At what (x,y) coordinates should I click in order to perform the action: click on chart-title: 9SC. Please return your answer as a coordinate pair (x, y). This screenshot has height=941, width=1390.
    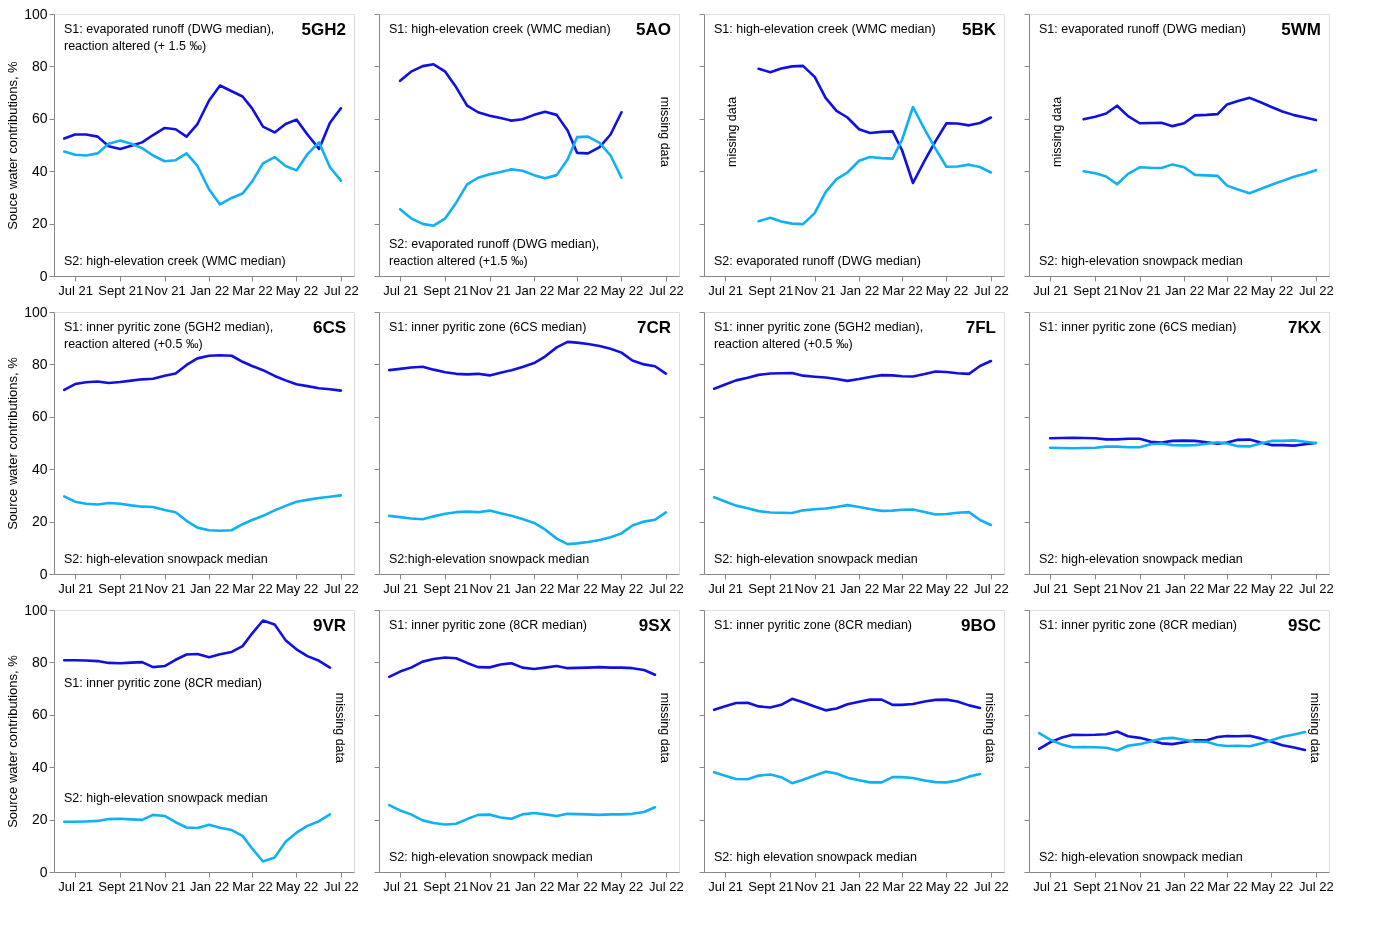
    Looking at the image, I should click on (1304, 625).